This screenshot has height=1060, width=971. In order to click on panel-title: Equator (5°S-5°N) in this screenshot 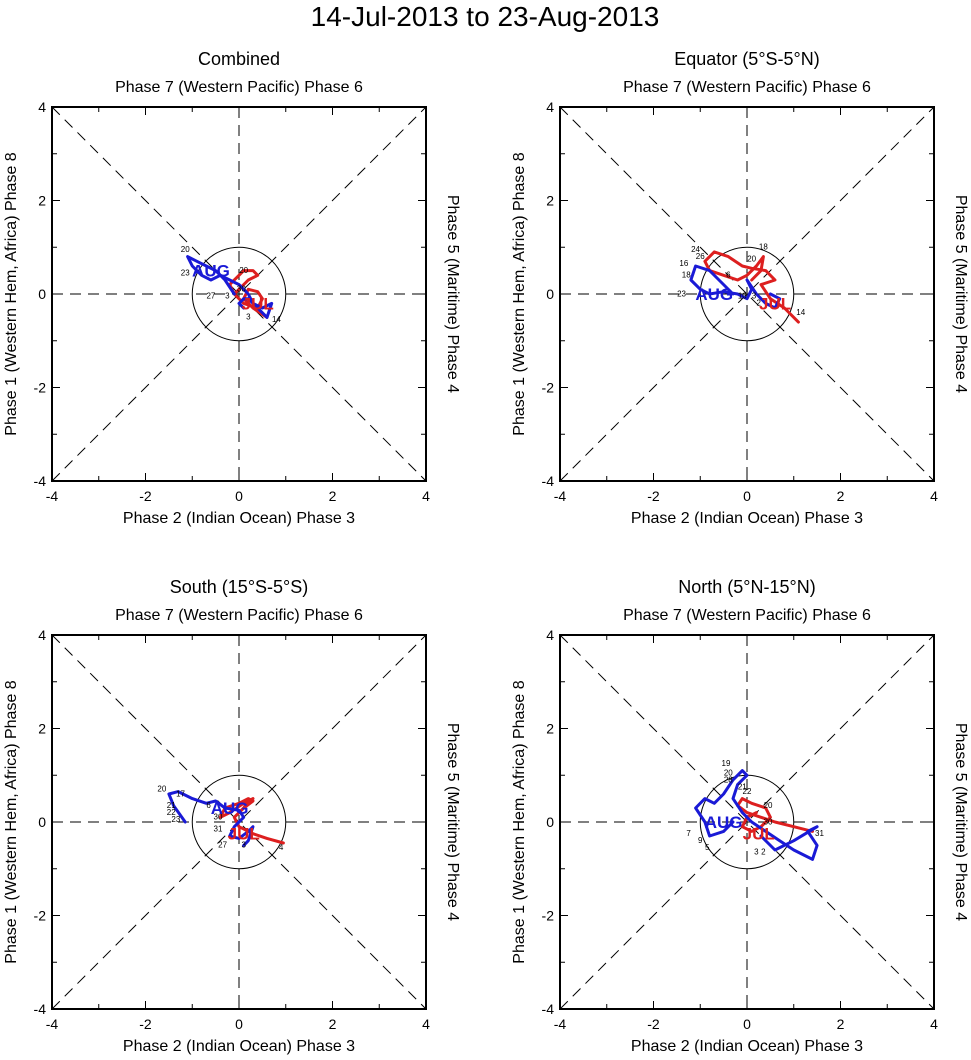, I will do `click(746, 59)`.